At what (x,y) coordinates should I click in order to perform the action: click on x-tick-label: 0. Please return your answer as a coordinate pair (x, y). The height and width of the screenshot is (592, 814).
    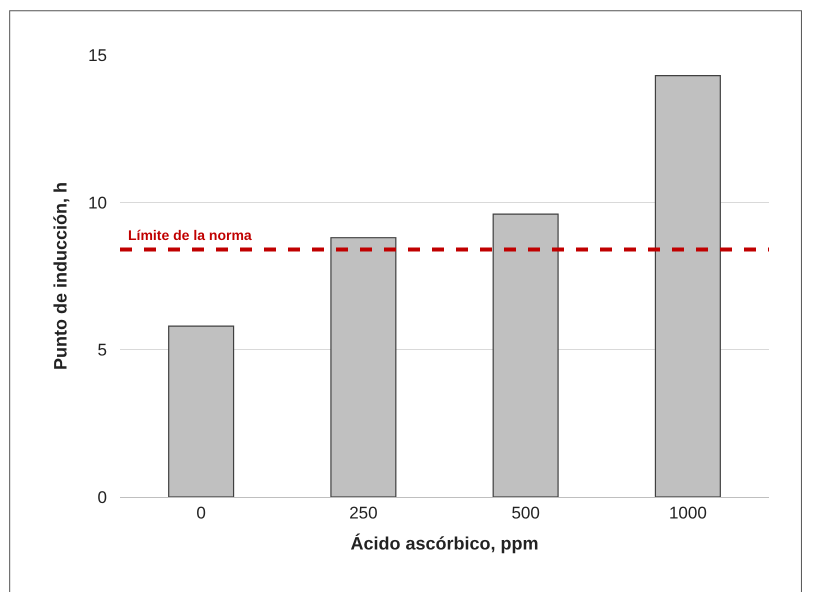
    Looking at the image, I should click on (201, 512).